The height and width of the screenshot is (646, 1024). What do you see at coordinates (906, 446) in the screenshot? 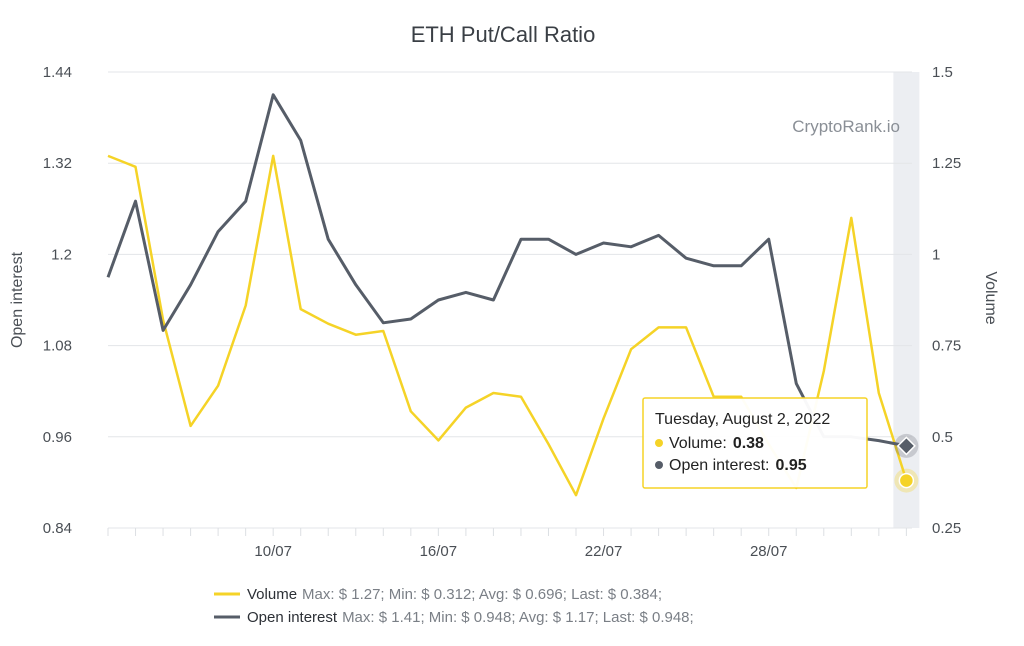
I see `open-interest-marker` at bounding box center [906, 446].